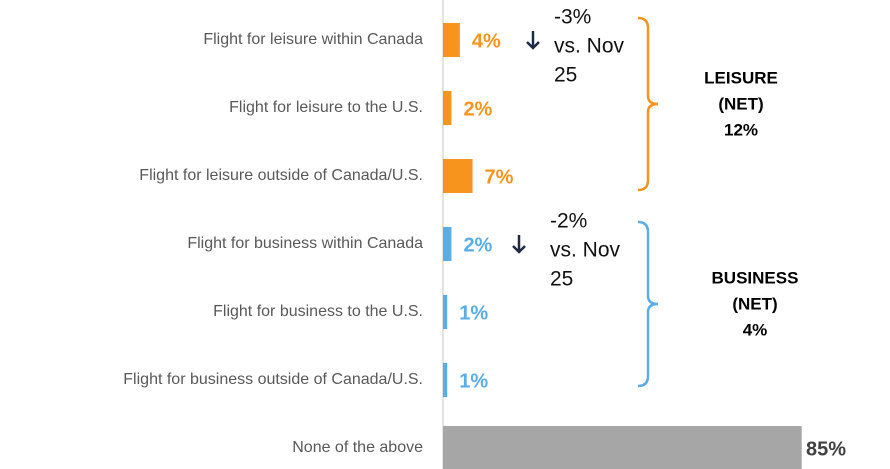 The image size is (890, 469). Describe the element at coordinates (357, 447) in the screenshot. I see `category-label: None of the above` at that location.